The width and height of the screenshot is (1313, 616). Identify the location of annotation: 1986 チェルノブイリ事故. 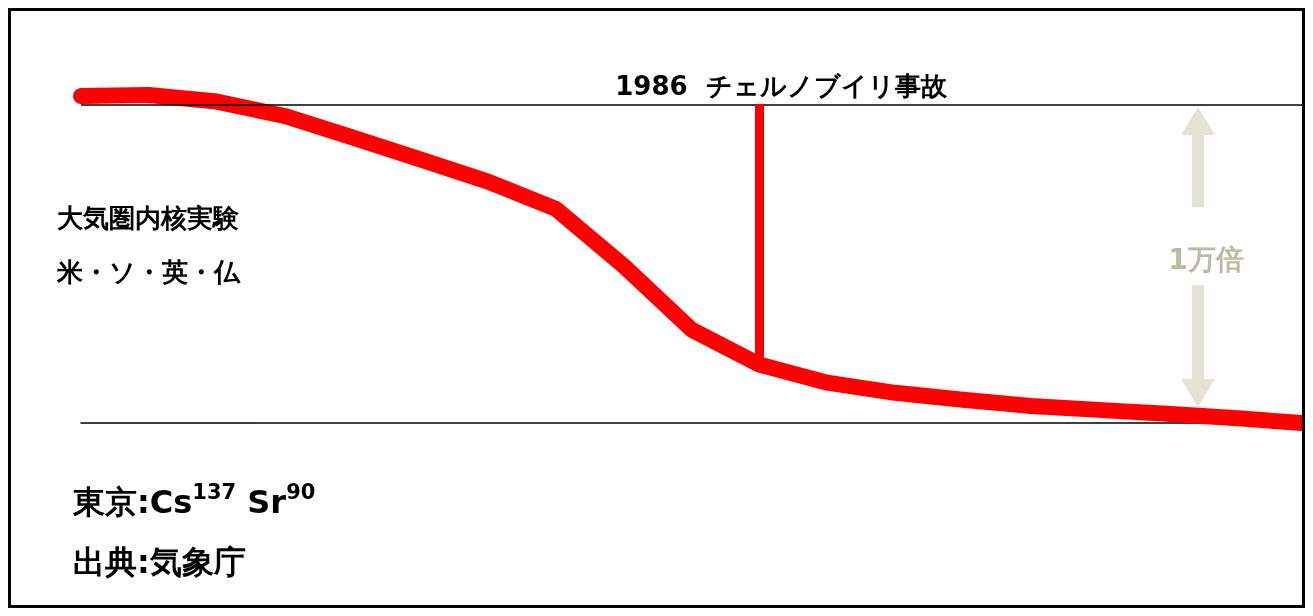
(781, 85).